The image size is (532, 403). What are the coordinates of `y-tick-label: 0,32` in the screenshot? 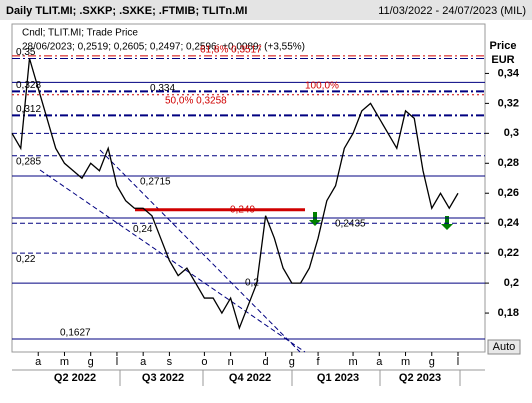 It's located at (508, 103).